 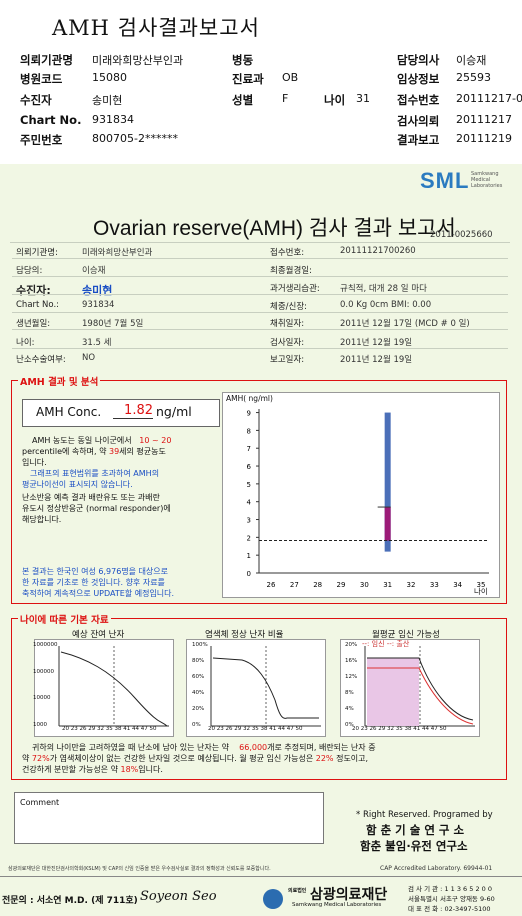 What do you see at coordinates (418, 60) in the screenshot?
I see `header-label-0-l4: 담당의사` at bounding box center [418, 60].